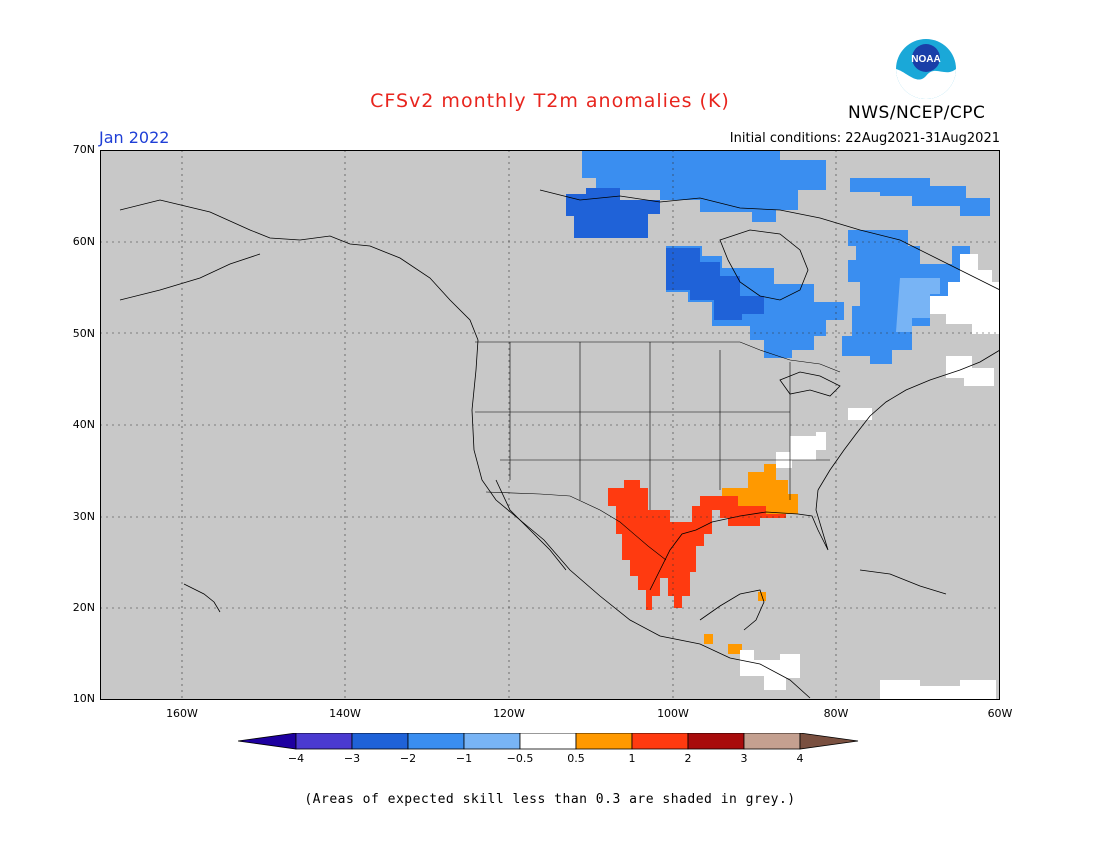 Image resolution: width=1100 pixels, height=850 pixels. Describe the element at coordinates (345, 713) in the screenshot. I see `lon-label-140w: 140W` at that location.